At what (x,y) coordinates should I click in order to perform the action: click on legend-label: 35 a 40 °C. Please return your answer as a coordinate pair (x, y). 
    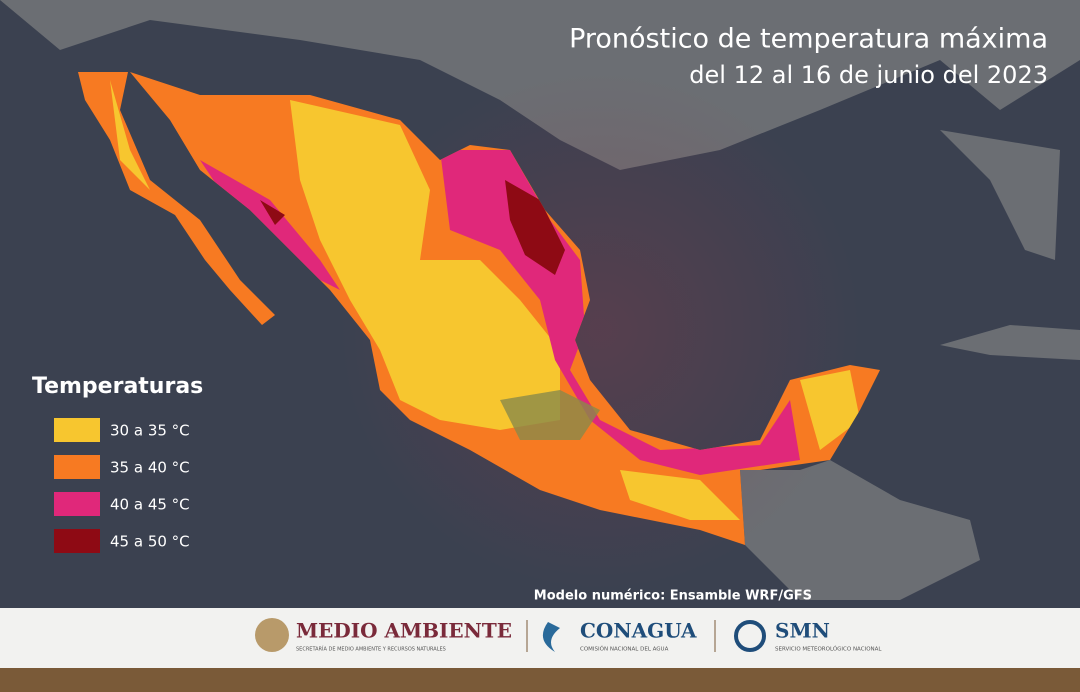
    Looking at the image, I should click on (150, 468).